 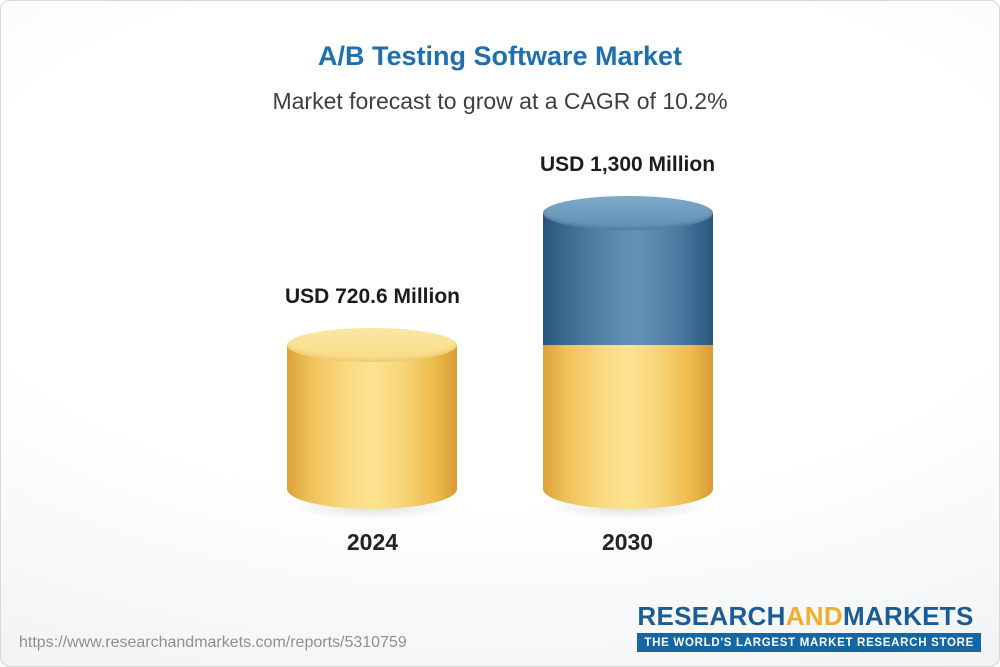 I want to click on year-label-2024: 2024, so click(x=372, y=542).